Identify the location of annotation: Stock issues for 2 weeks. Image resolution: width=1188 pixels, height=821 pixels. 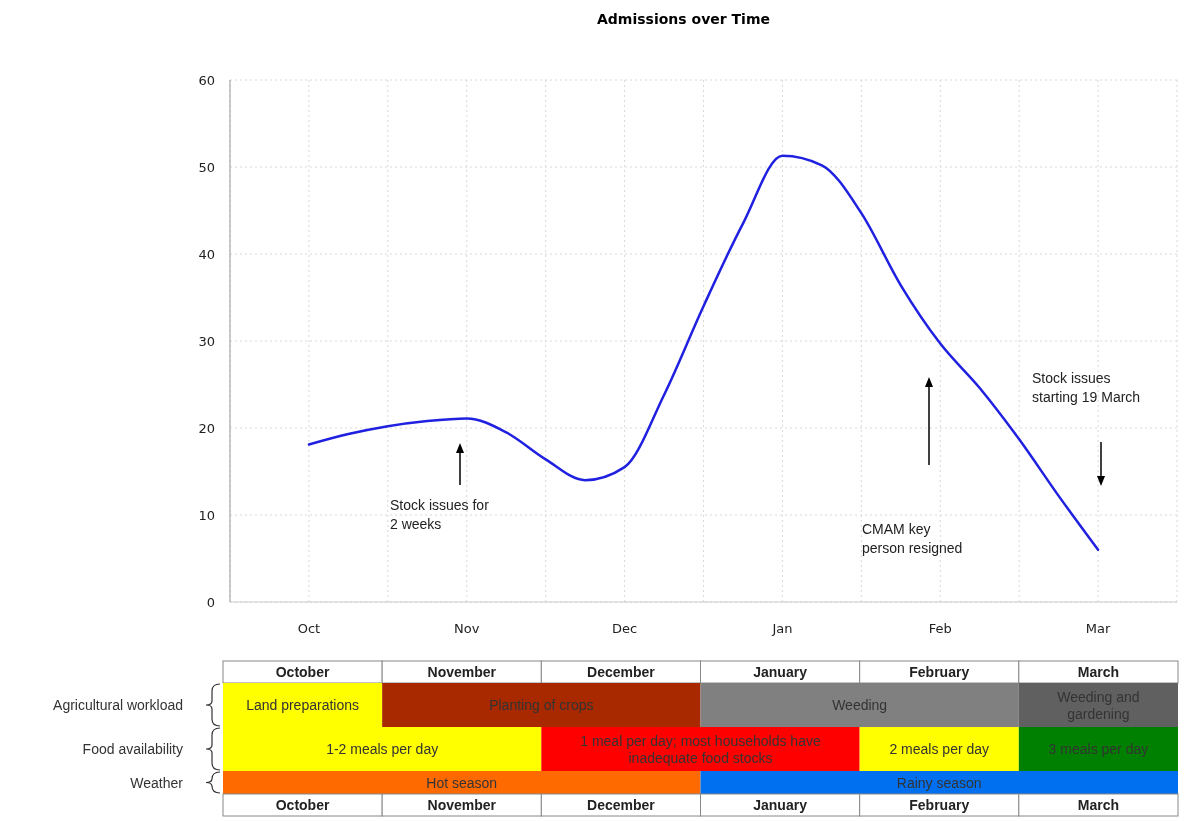
(440, 514).